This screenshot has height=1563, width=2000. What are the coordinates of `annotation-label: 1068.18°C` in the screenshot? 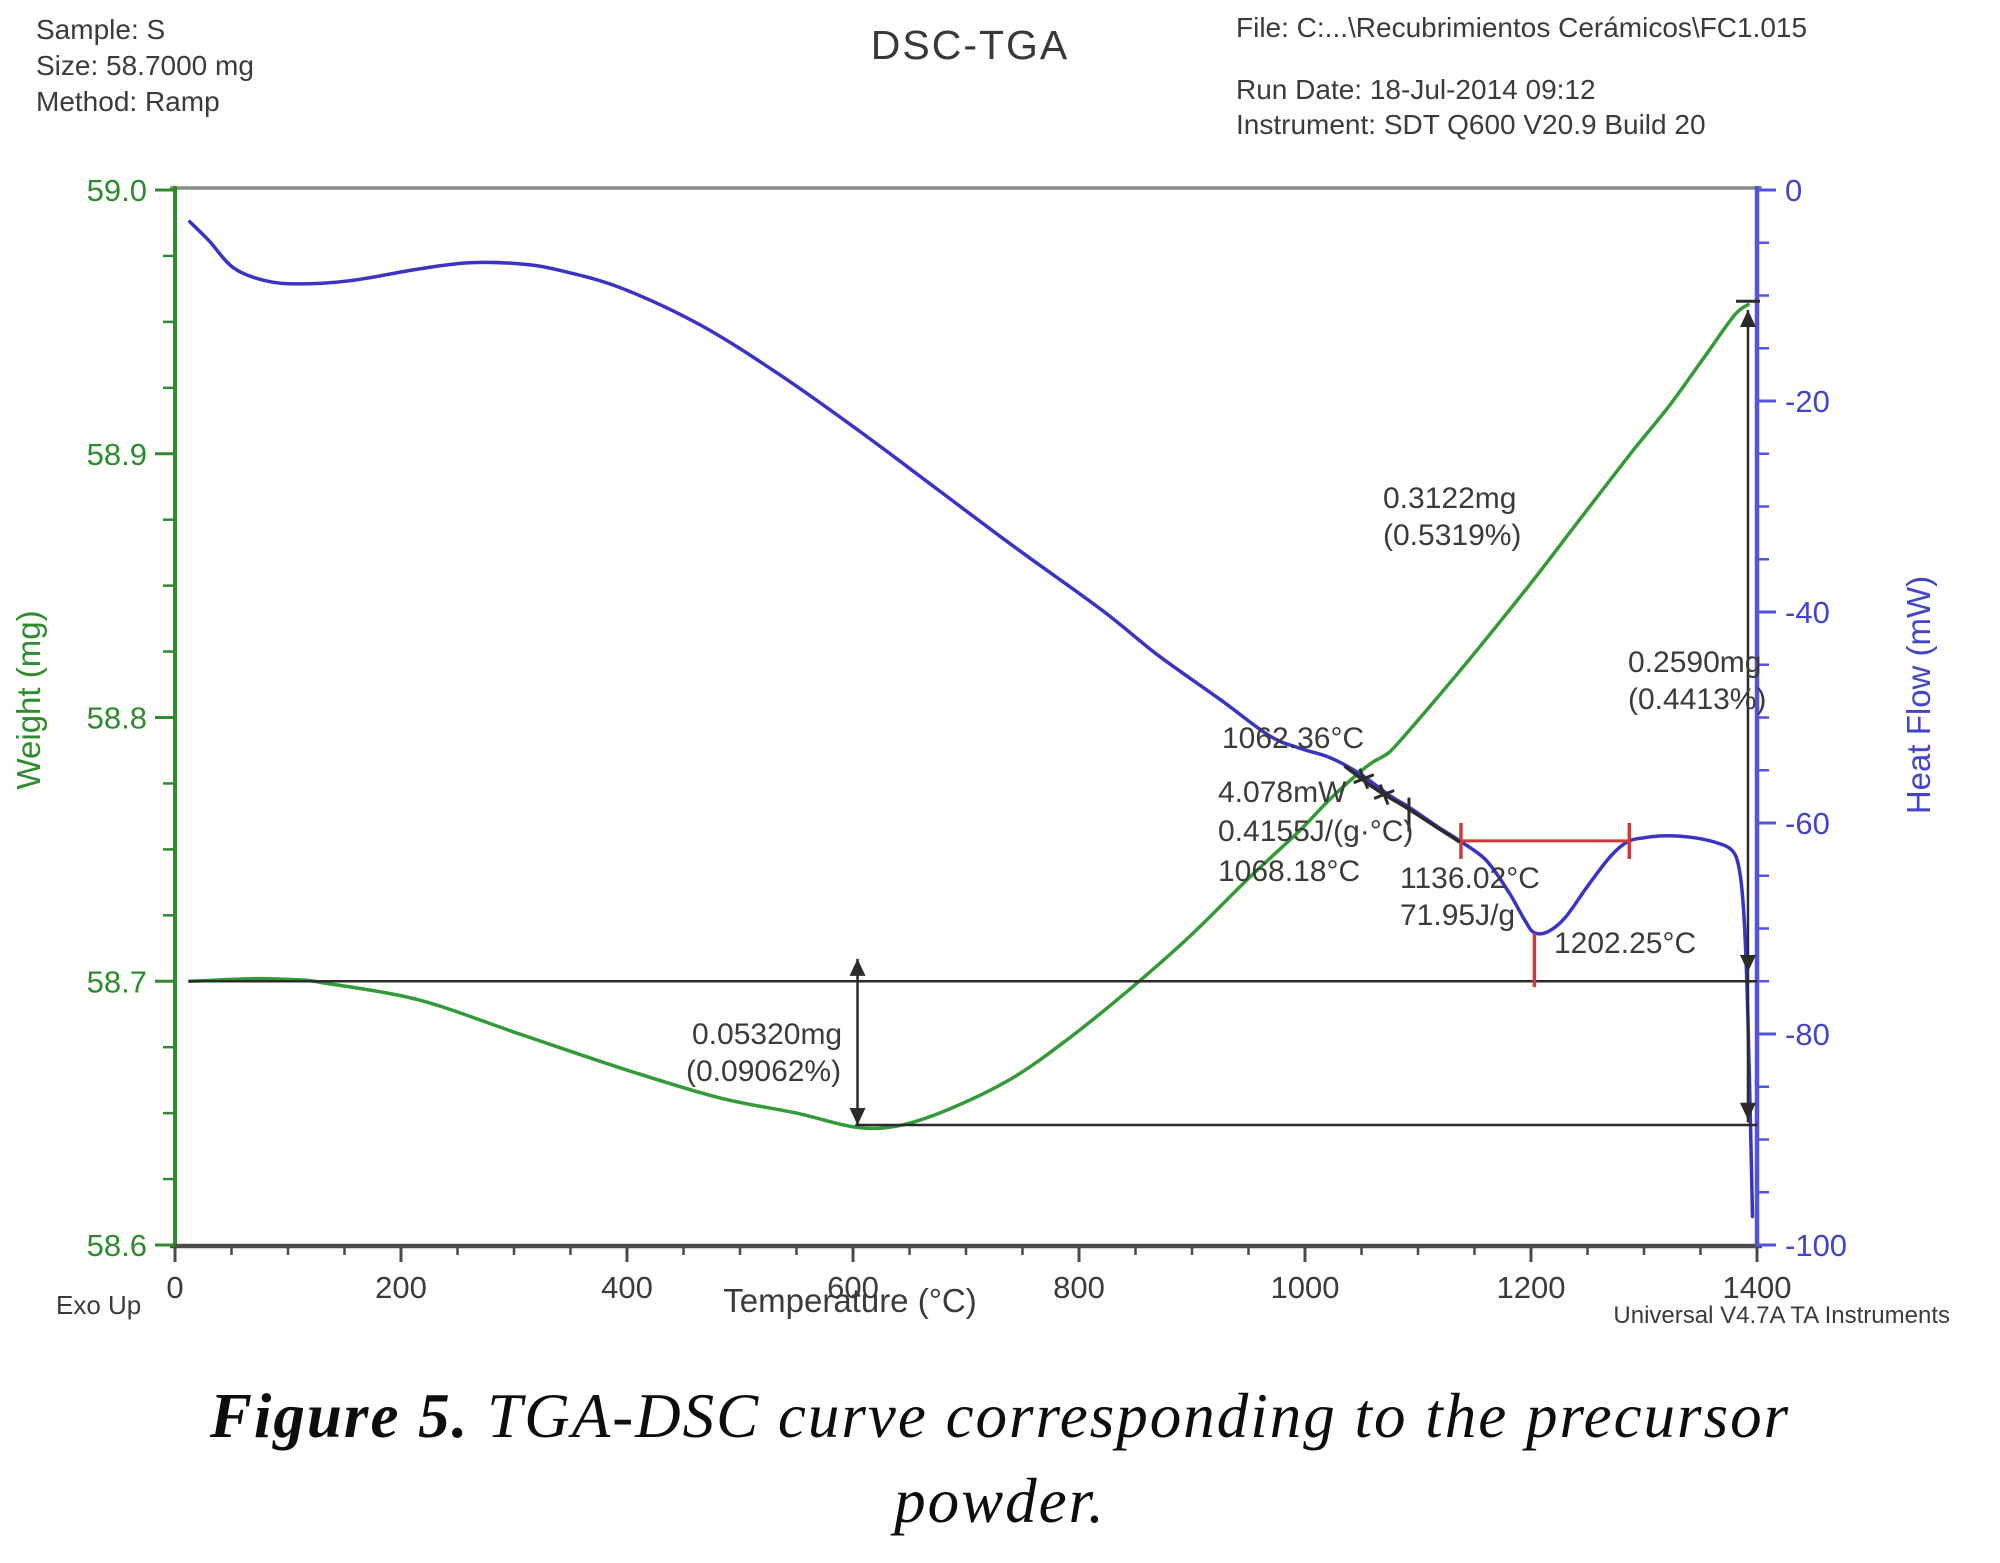 It's located at (1289, 871).